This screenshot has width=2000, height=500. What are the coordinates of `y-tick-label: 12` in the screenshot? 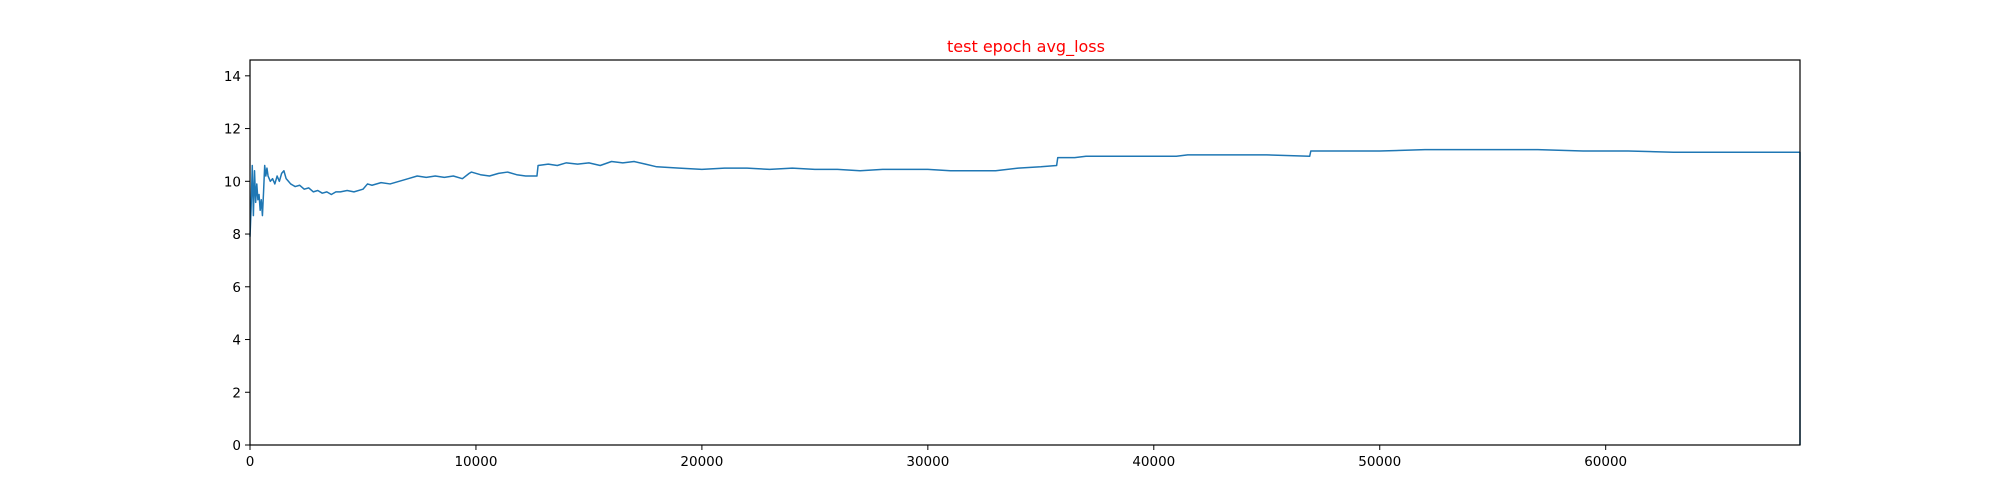 It's located at (232, 130).